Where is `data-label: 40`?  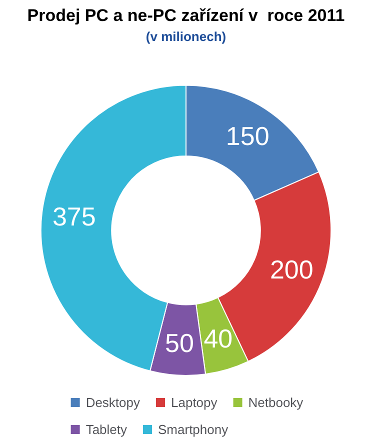
data-label: 40 is located at coordinates (218, 338).